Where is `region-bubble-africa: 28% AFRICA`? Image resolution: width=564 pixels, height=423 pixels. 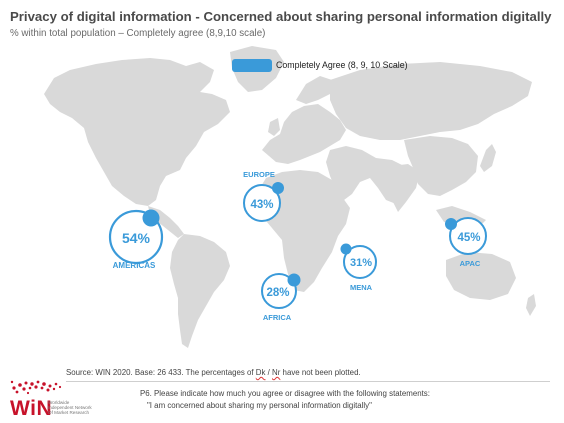
region-bubble-africa: 28% AFRICA is located at coordinates (281, 297).